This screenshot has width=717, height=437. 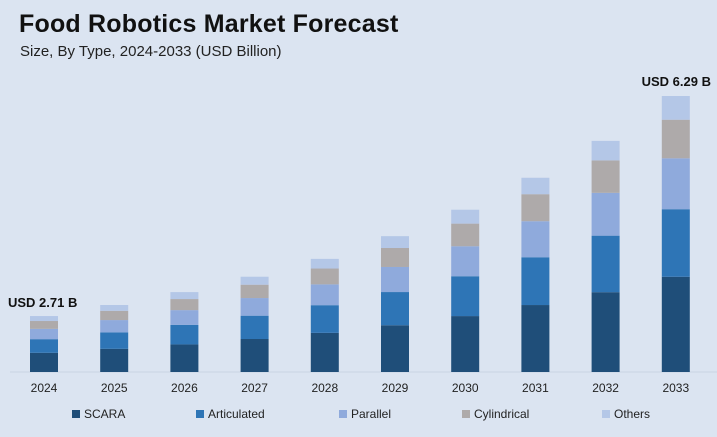 What do you see at coordinates (44, 346) in the screenshot?
I see `bar-articulated-2024` at bounding box center [44, 346].